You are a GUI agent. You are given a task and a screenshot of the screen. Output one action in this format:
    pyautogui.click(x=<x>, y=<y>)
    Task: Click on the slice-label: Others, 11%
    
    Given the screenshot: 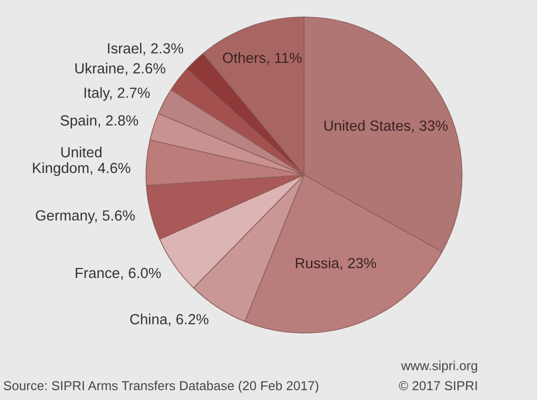 What is the action you would take?
    pyautogui.click(x=262, y=58)
    